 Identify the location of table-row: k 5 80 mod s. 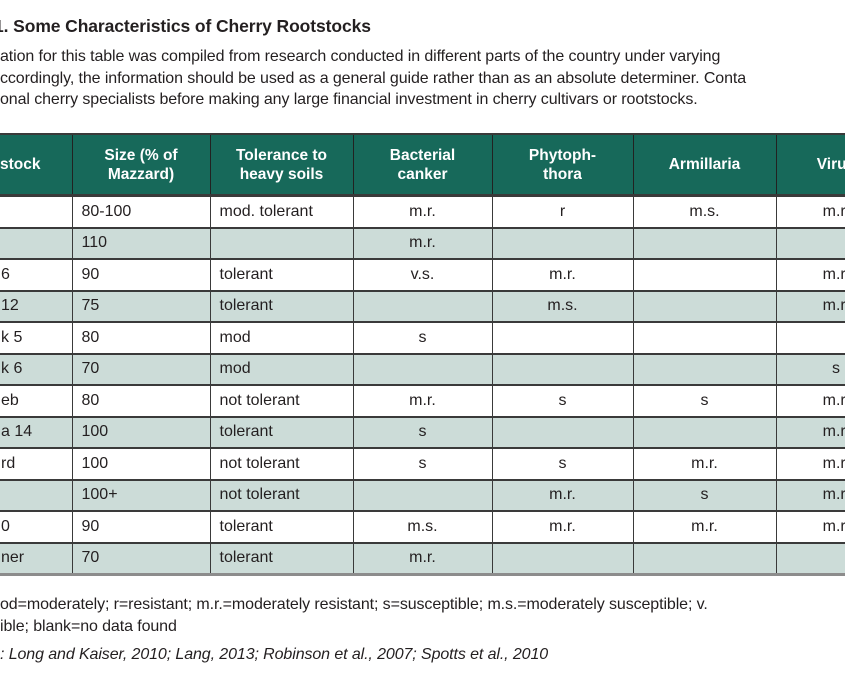
(422, 338).